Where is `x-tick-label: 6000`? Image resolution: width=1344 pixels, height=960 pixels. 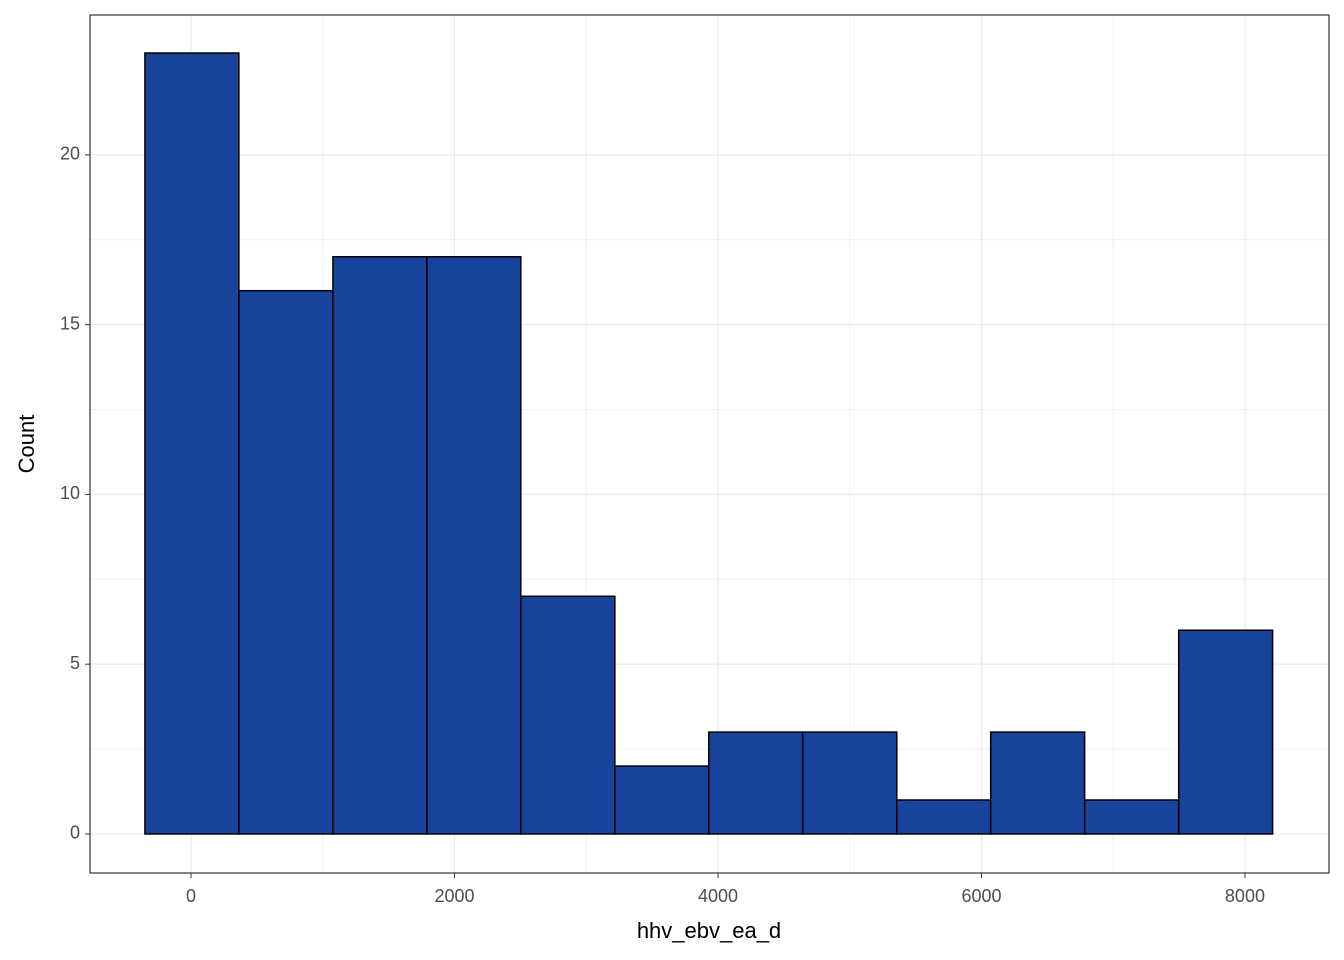
x-tick-label: 6000 is located at coordinates (981, 896).